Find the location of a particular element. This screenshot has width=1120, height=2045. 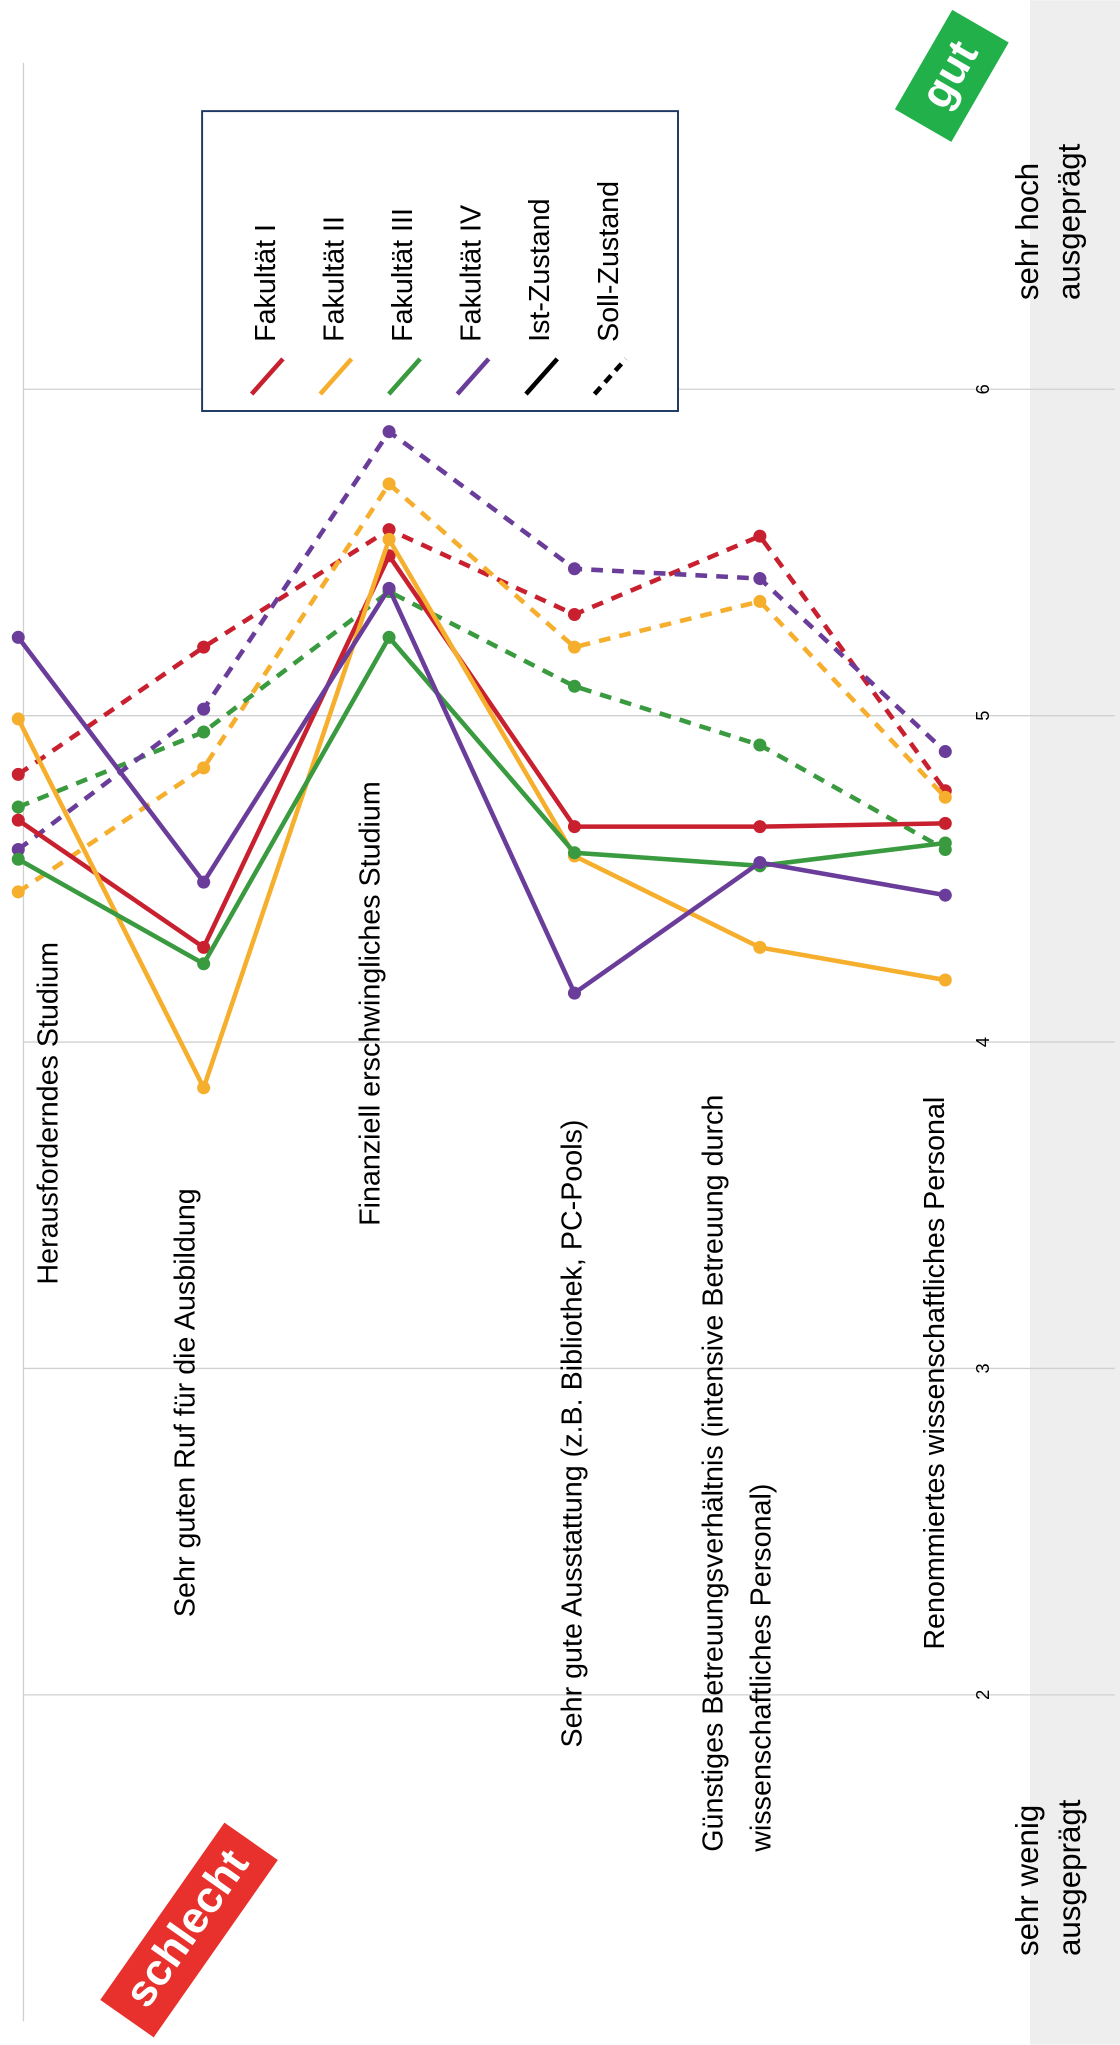

category-label: Sehr guten Ruf für die Ausbildung is located at coordinates (185, 1402).